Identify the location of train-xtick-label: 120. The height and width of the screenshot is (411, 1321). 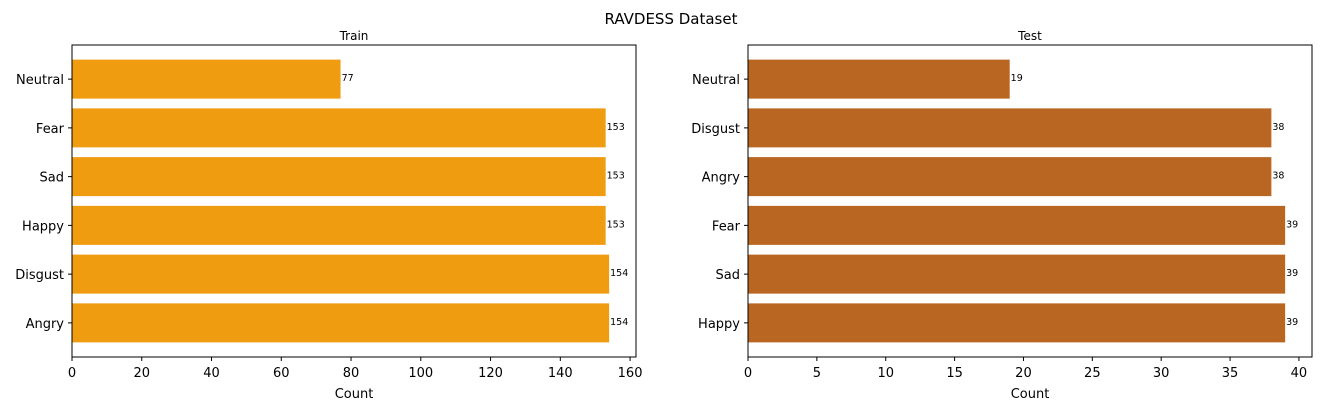
(490, 373).